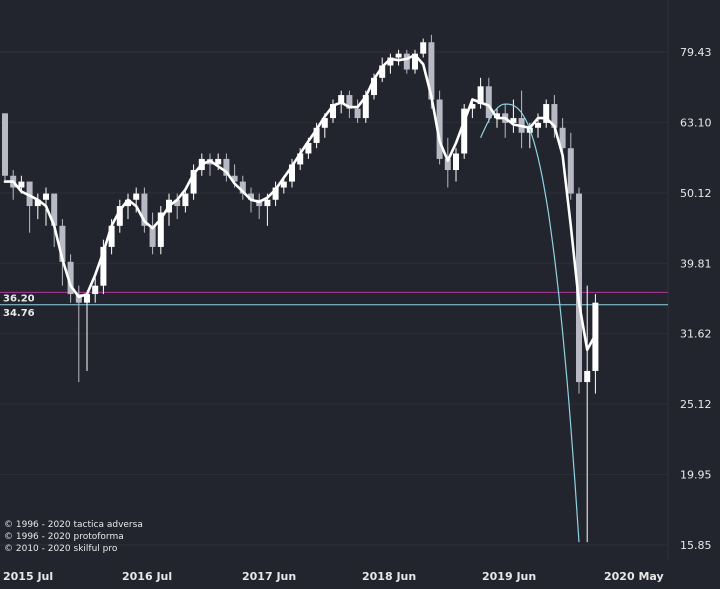  I want to click on y-tick-label: 63.10, so click(696, 122).